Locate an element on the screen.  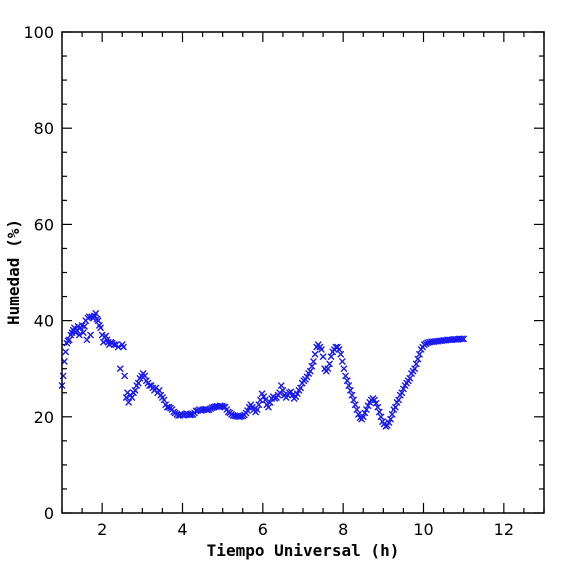
x-axis-title: Tiempo Universal (h) is located at coordinates (303, 550).